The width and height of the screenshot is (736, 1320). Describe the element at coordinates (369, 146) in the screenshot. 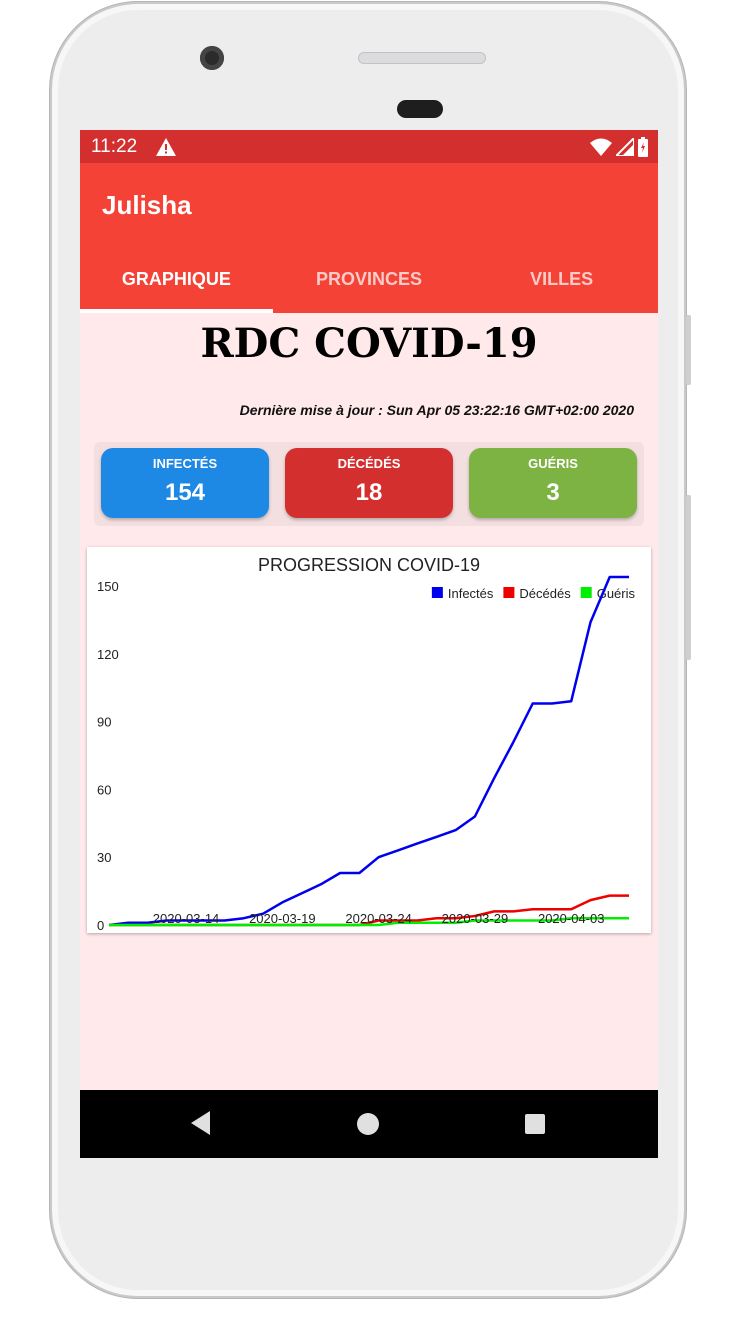

I see `status-bar: 11:22` at that location.